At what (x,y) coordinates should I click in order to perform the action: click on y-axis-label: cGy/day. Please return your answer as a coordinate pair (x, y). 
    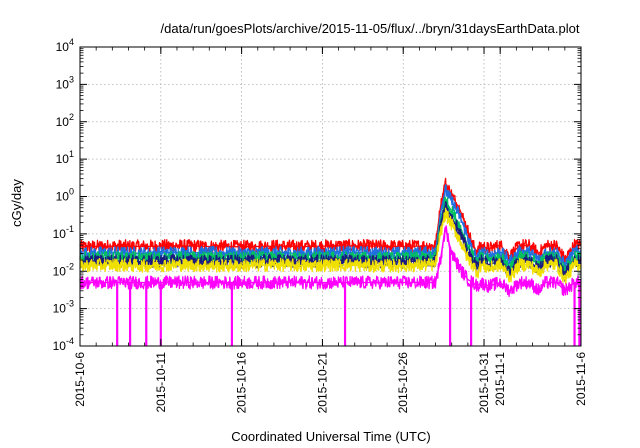
    Looking at the image, I should click on (16, 203).